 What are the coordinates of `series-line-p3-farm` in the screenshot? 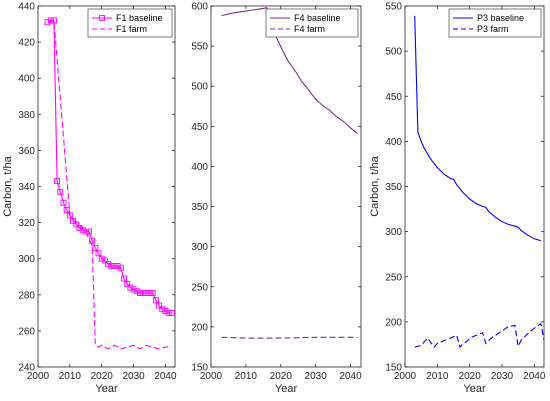 It's located at (479, 335).